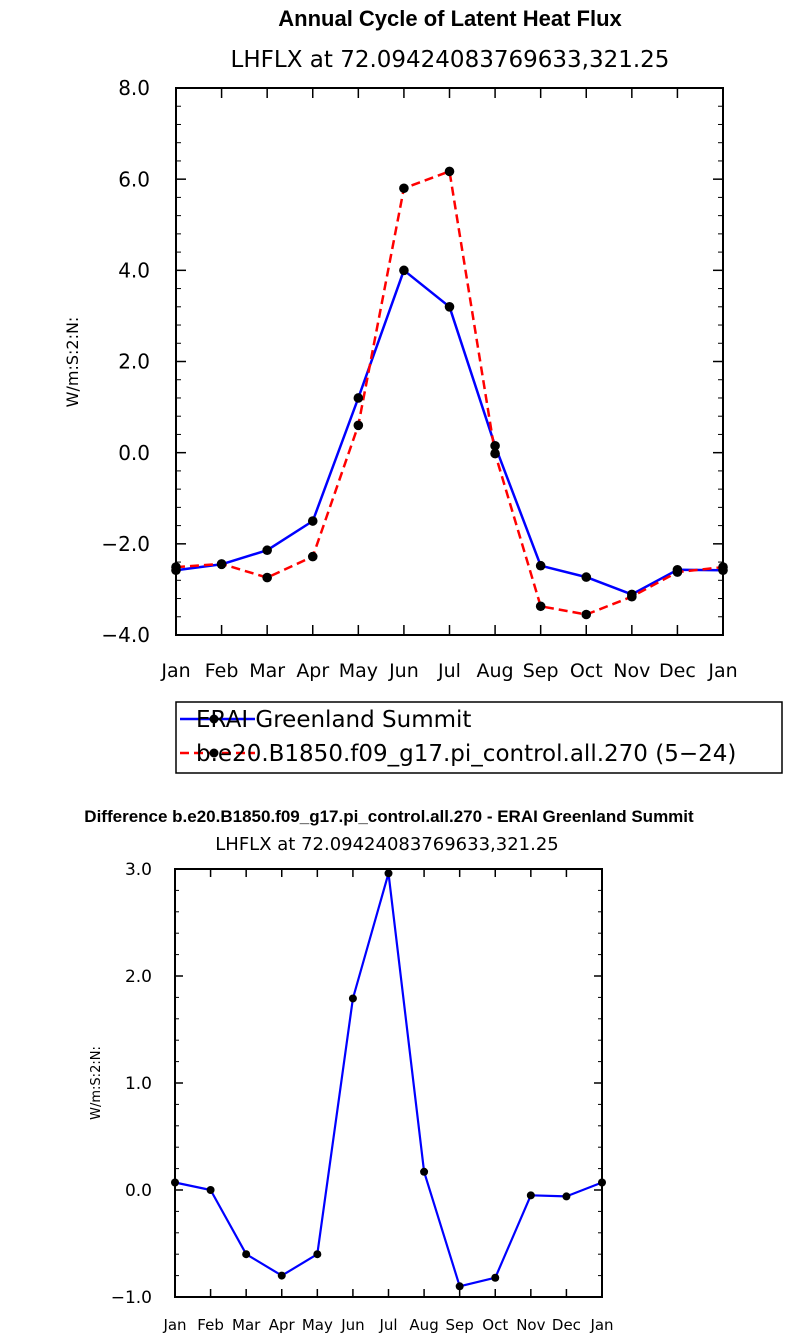  I want to click on y-tick-labels: −1.0 0.0 1.0 2.0 3.0, so click(131, 1084).